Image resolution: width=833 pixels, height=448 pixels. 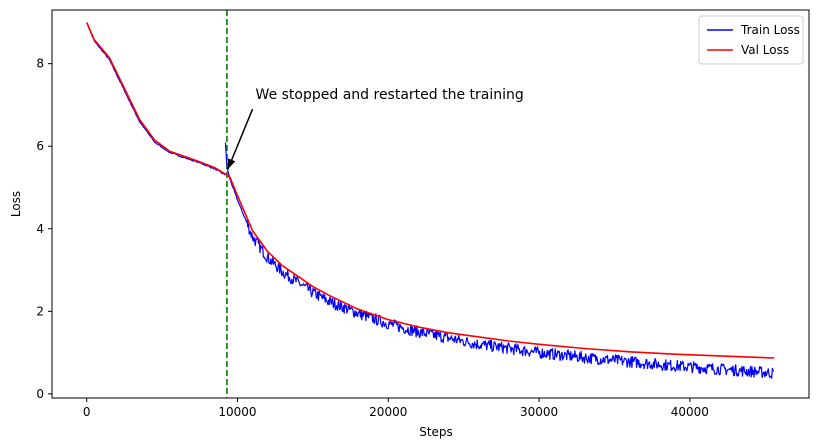 I want to click on x-tick-label: 10000, so click(x=237, y=412).